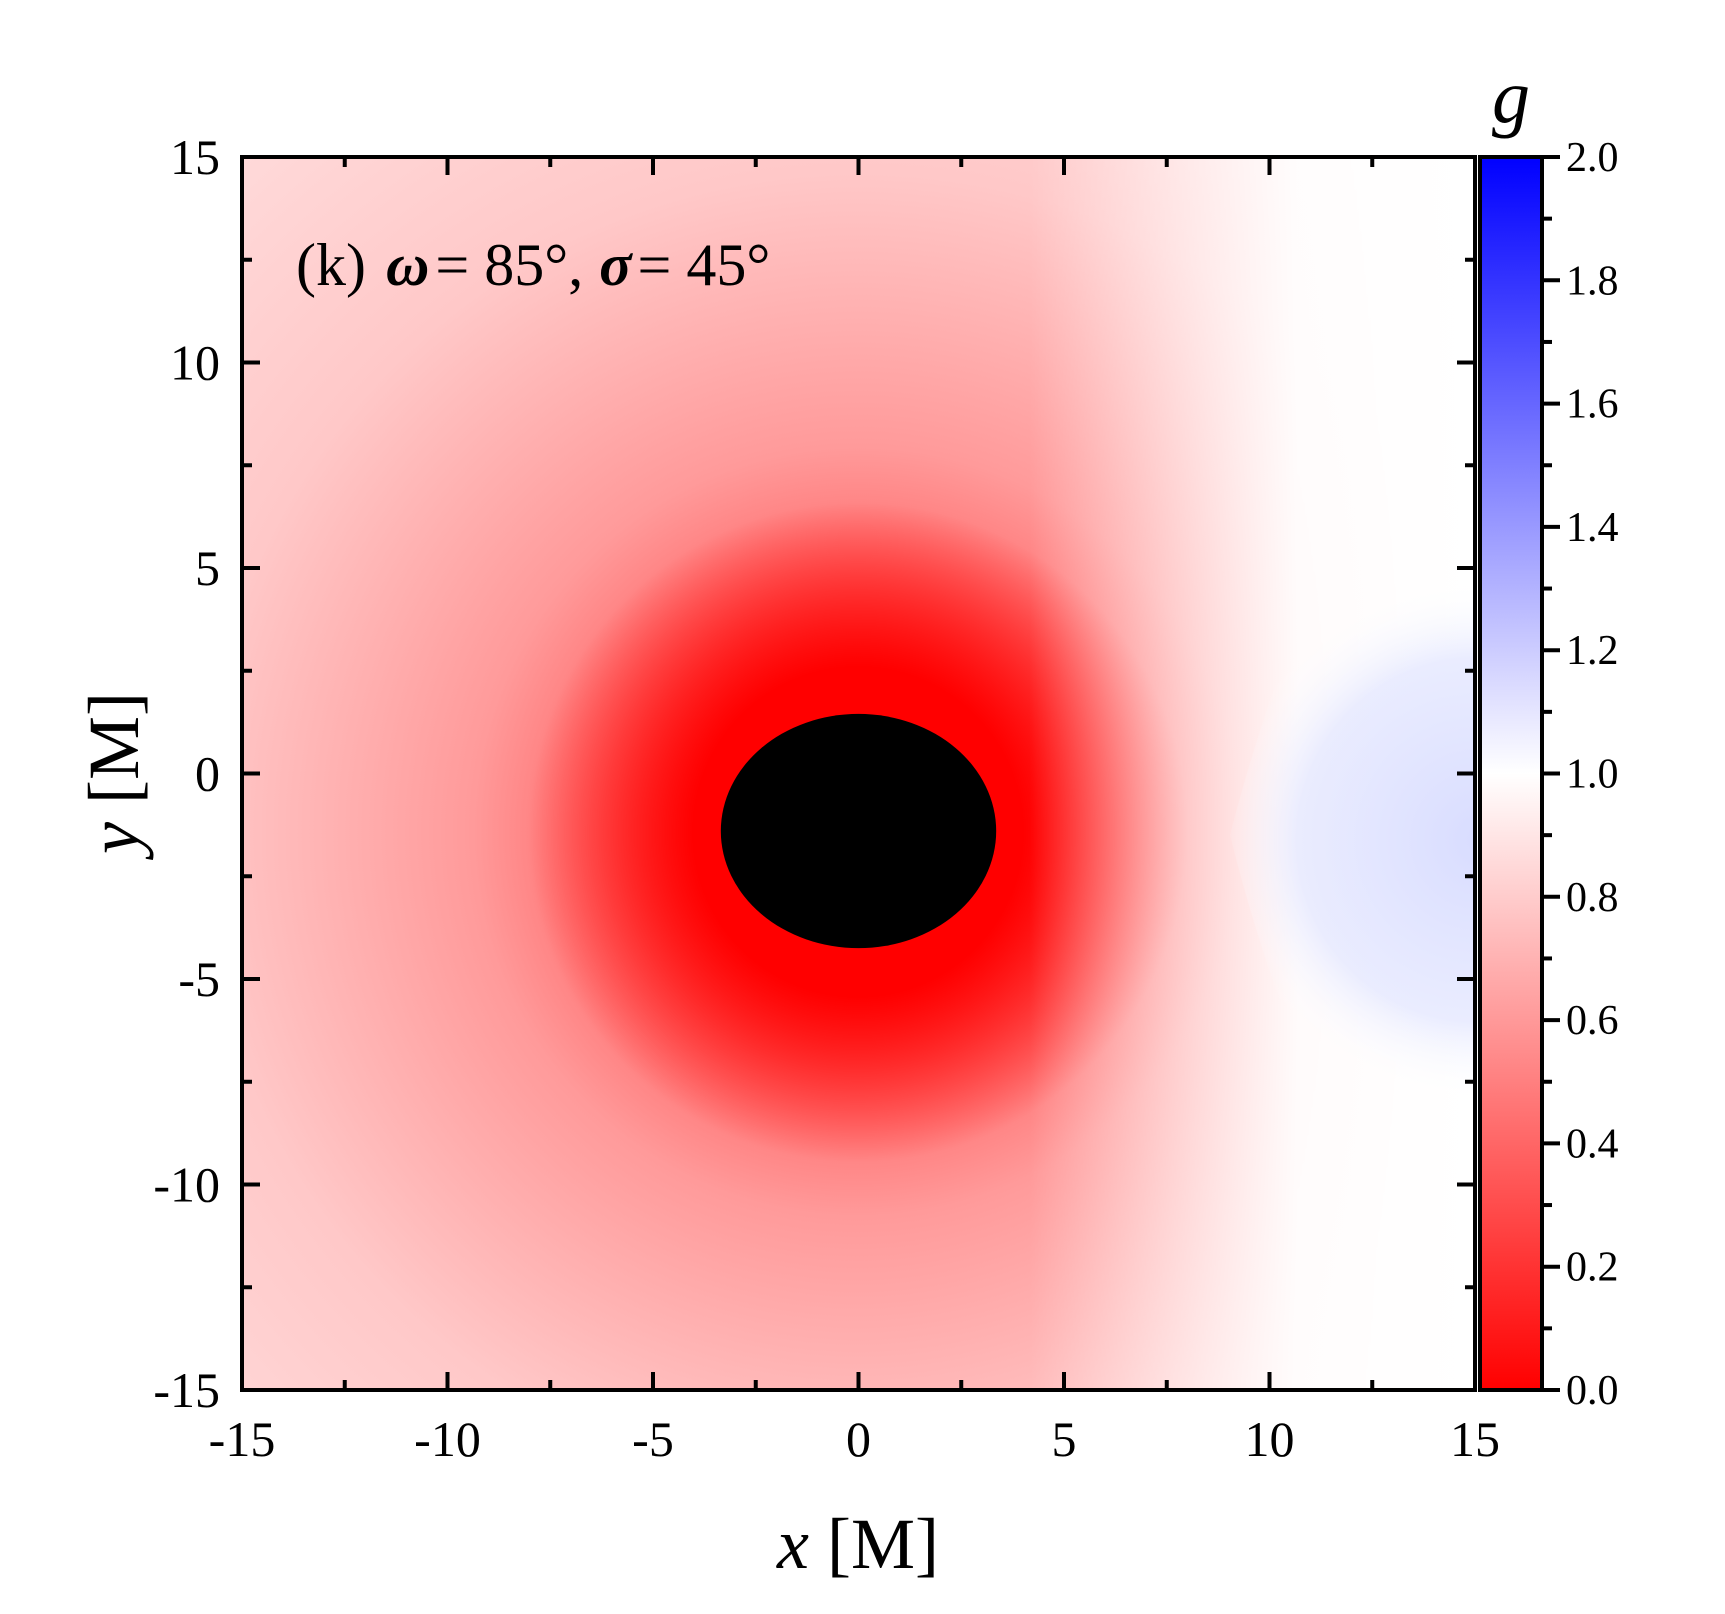 Image resolution: width=1725 pixels, height=1614 pixels. I want to click on panel-annotation: (k) ω = 85°, σ = 45°, so click(533, 265).